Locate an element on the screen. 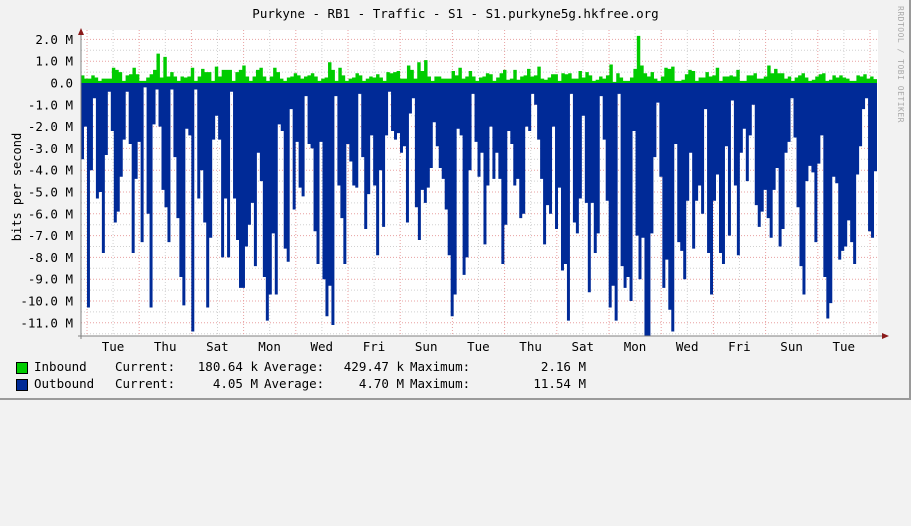 The width and height of the screenshot is (911, 526). x-axis-arrow-icon is located at coordinates (885, 336).